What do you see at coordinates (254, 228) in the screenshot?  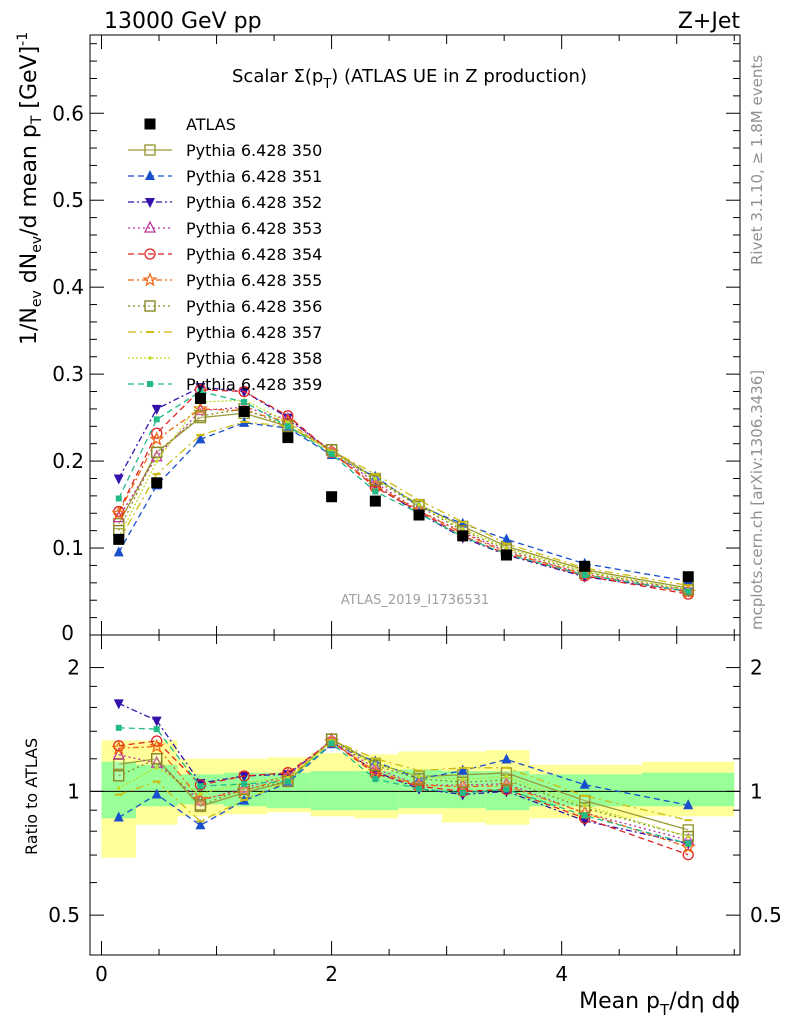 I see `legend-label: Pythia 6.428 353` at bounding box center [254, 228].